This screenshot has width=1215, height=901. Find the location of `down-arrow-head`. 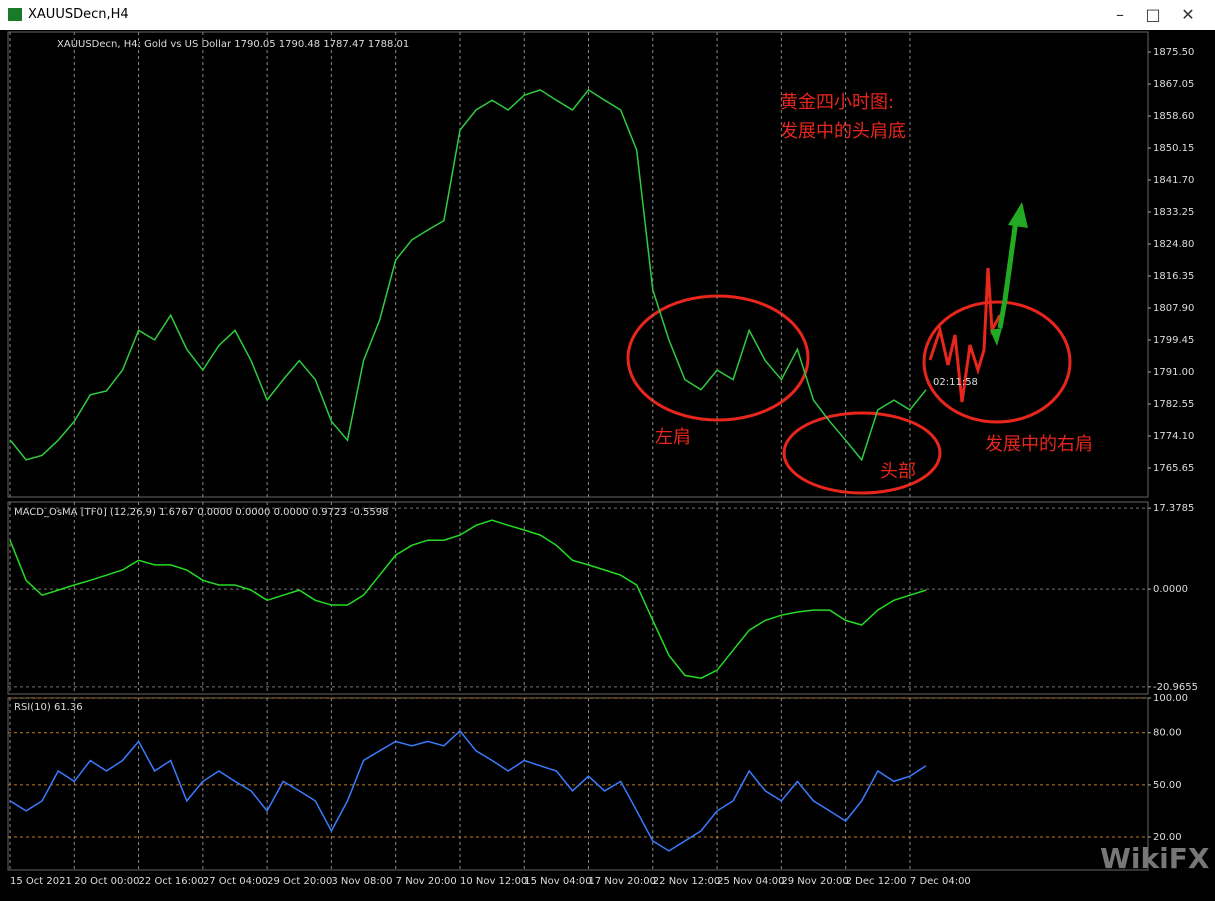

down-arrow-head is located at coordinates (996, 337).